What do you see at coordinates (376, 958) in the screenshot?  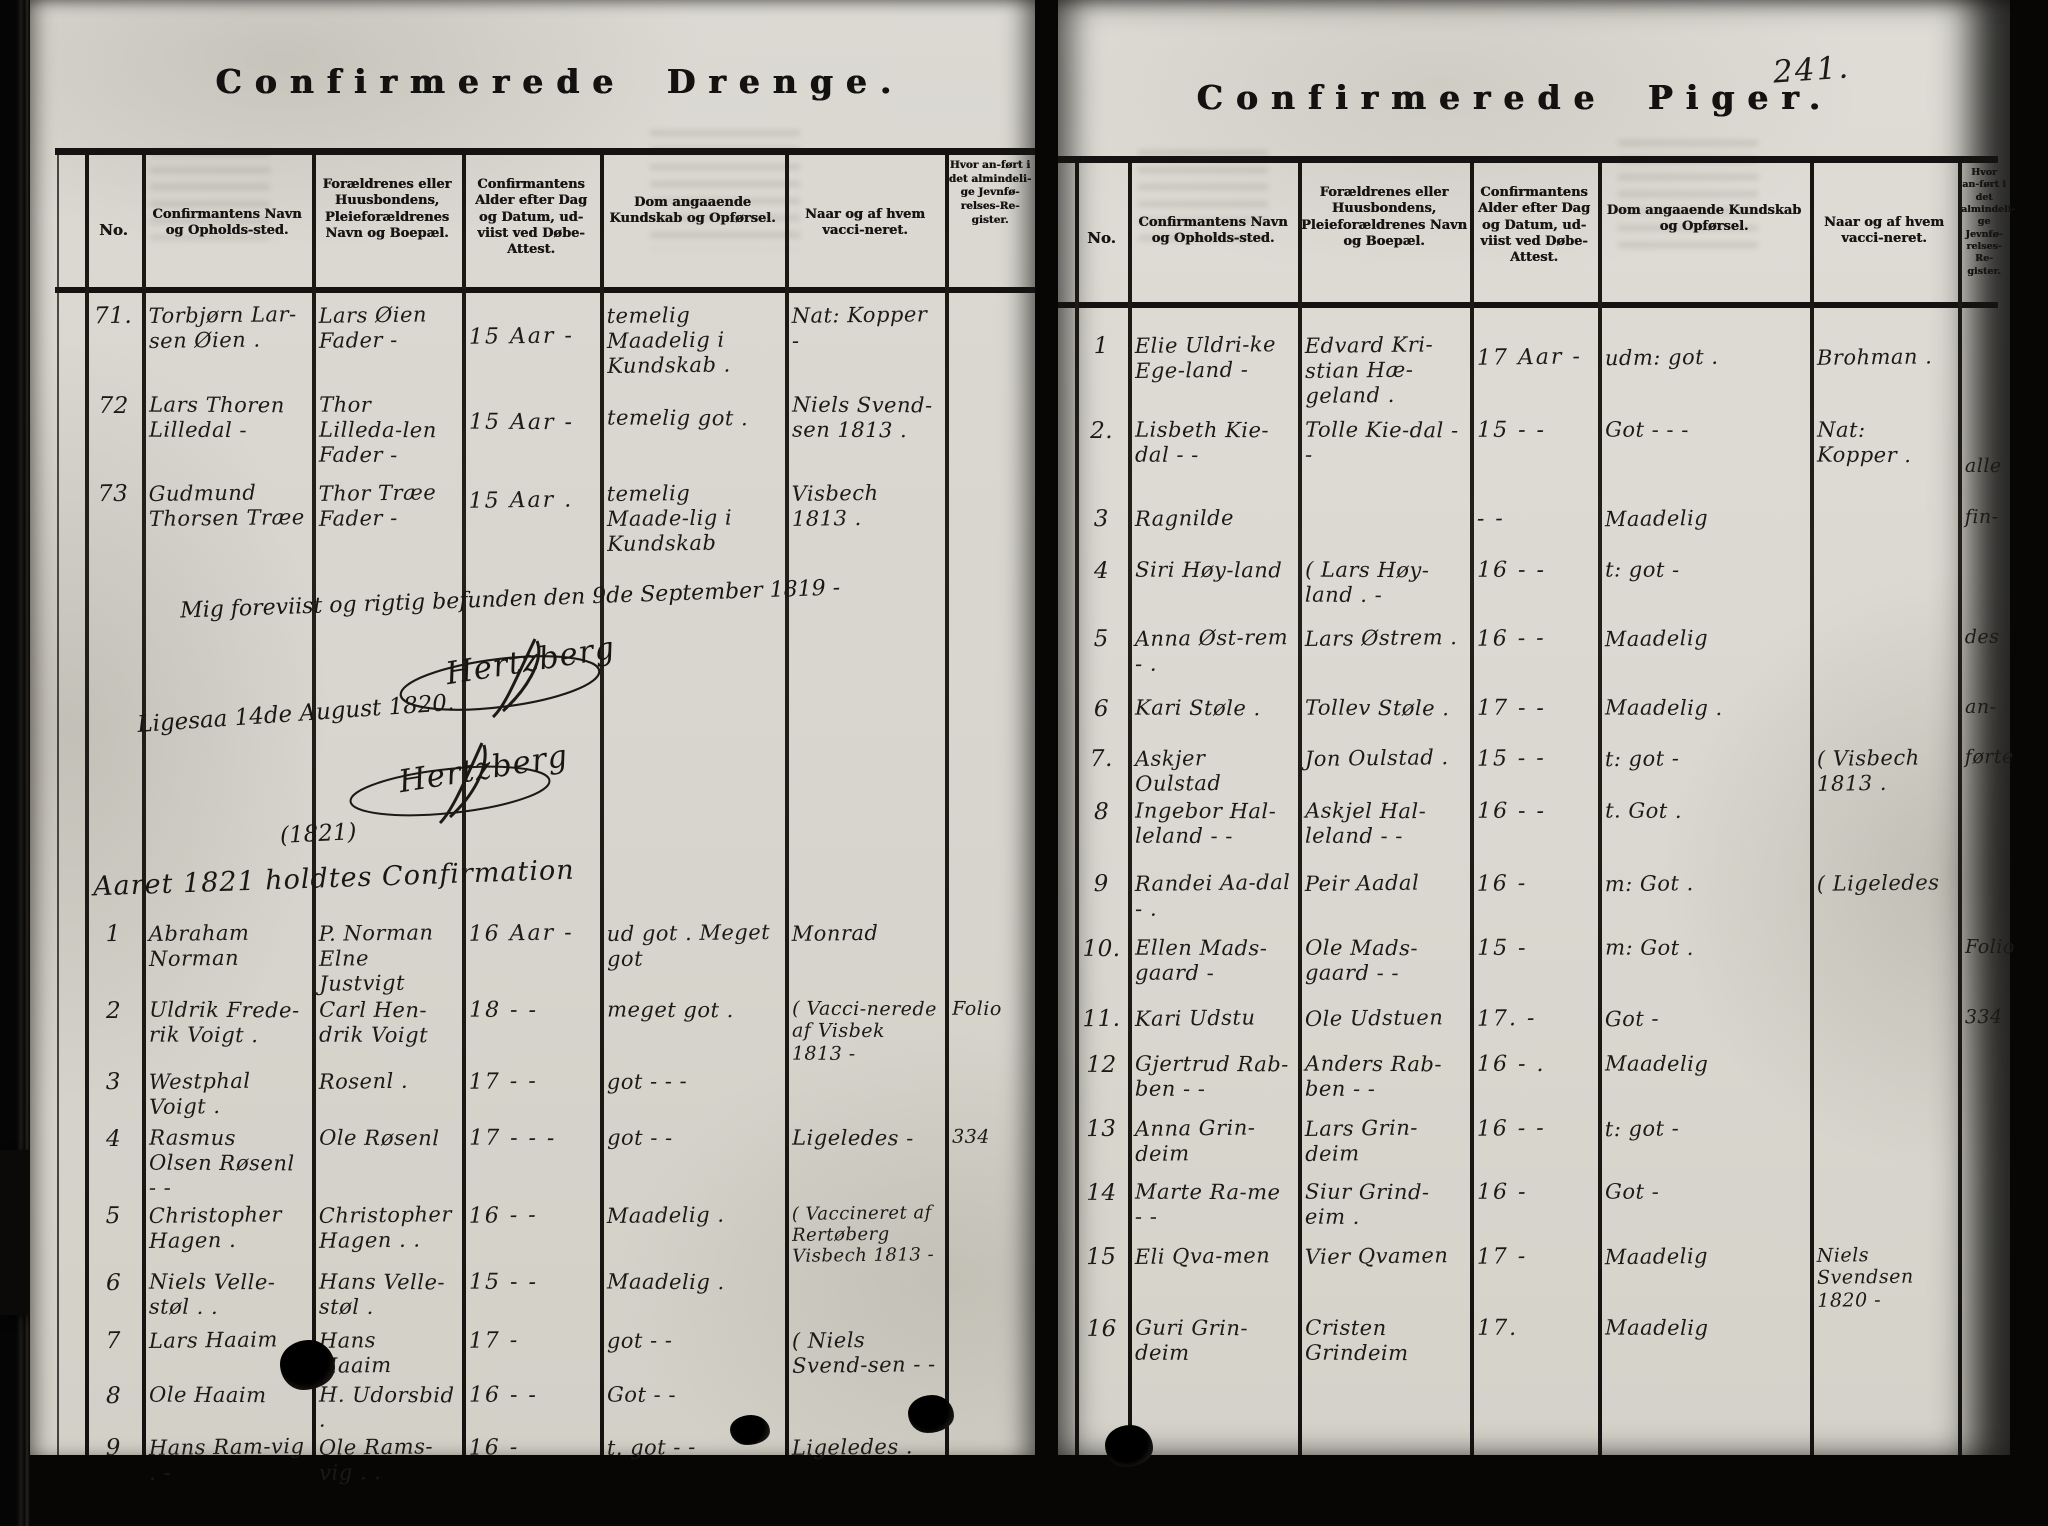 I see `cell-parents: P. Norman Elne Justvigt` at bounding box center [376, 958].